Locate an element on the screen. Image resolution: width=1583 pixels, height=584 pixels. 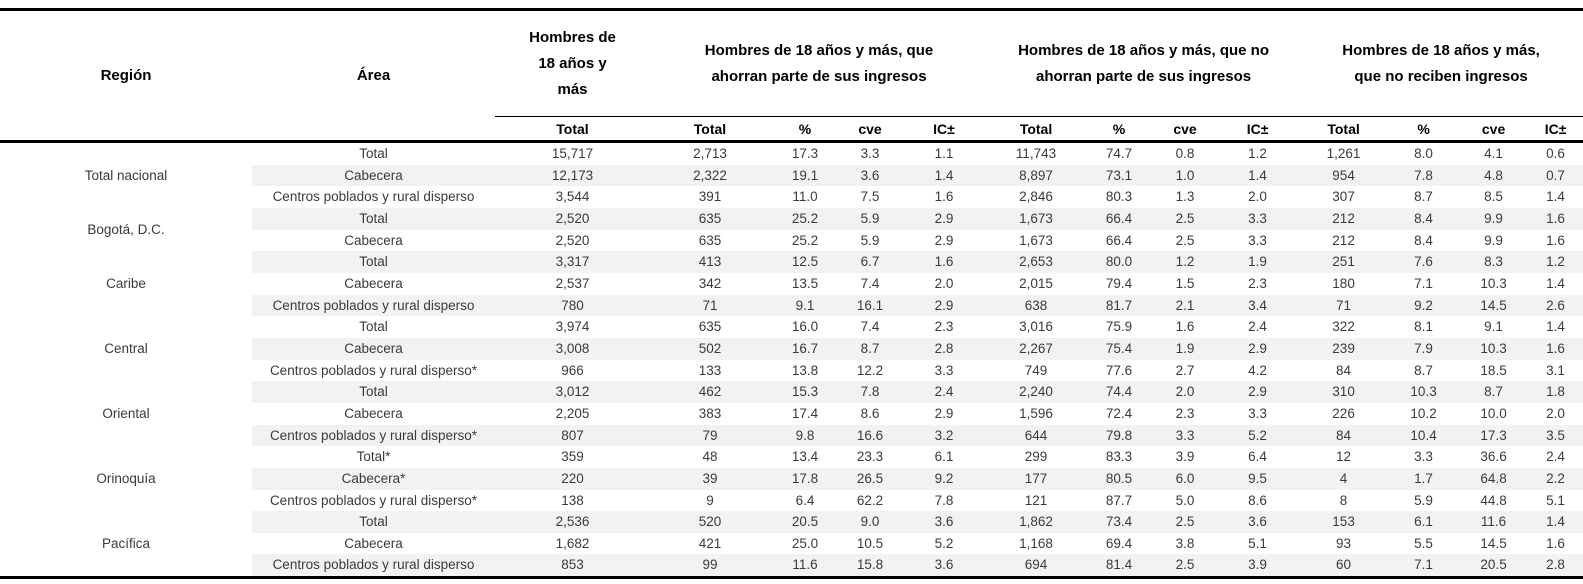
value-cell: 7.6 is located at coordinates (1424, 262).